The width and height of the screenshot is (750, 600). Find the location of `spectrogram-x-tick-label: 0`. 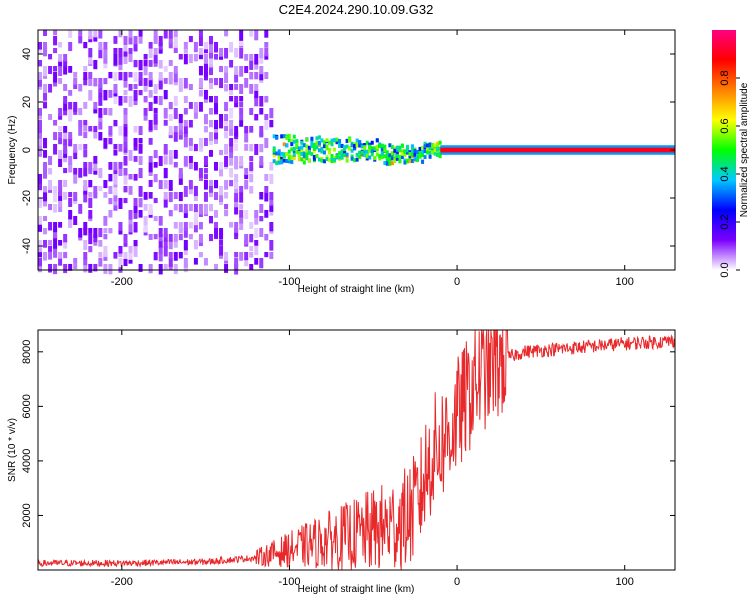

spectrogram-x-tick-label: 0 is located at coordinates (457, 282).